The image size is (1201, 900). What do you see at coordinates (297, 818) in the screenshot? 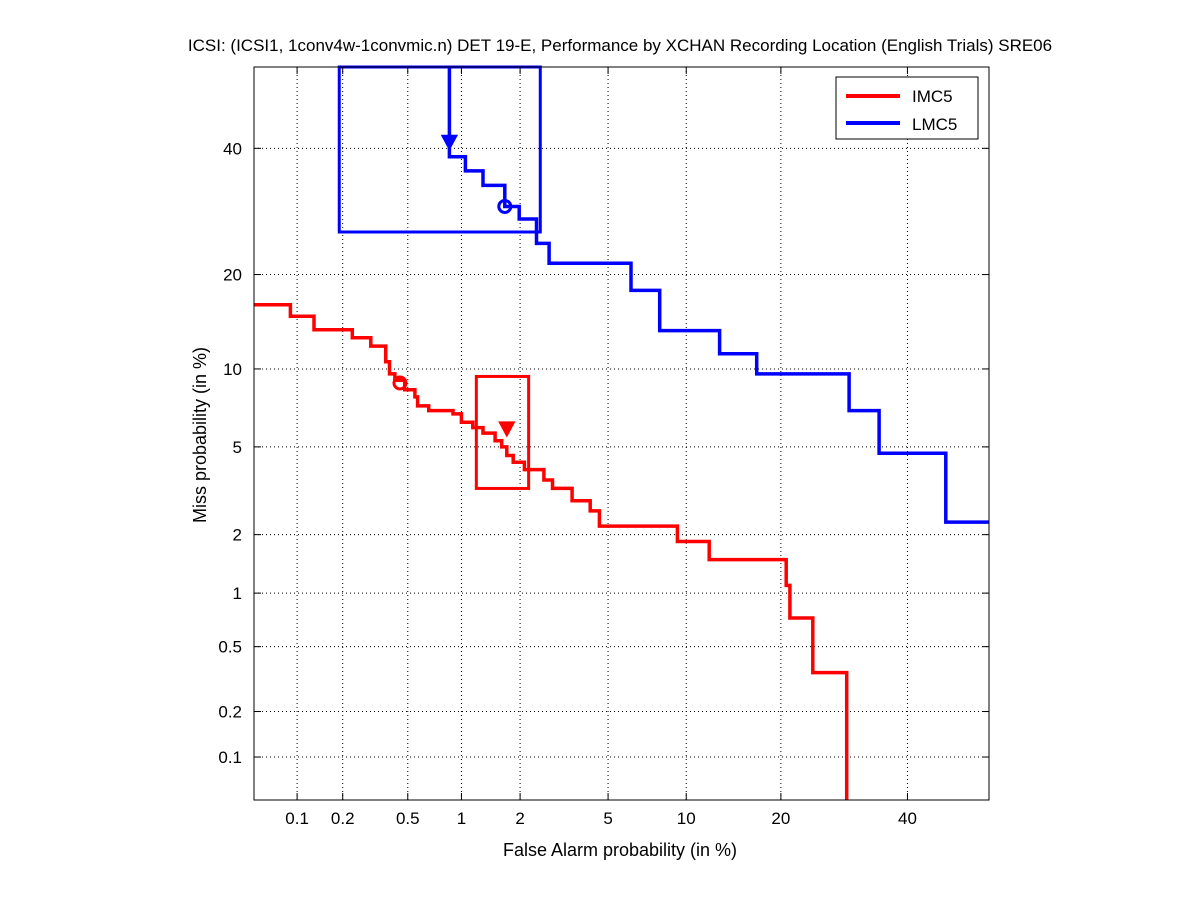
I see `x-tick-label: 0.1` at bounding box center [297, 818].